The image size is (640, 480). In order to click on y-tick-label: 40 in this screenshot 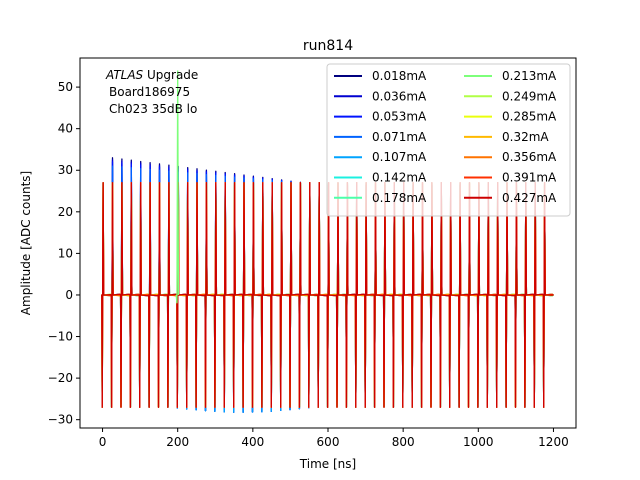, I will do `click(65, 129)`.